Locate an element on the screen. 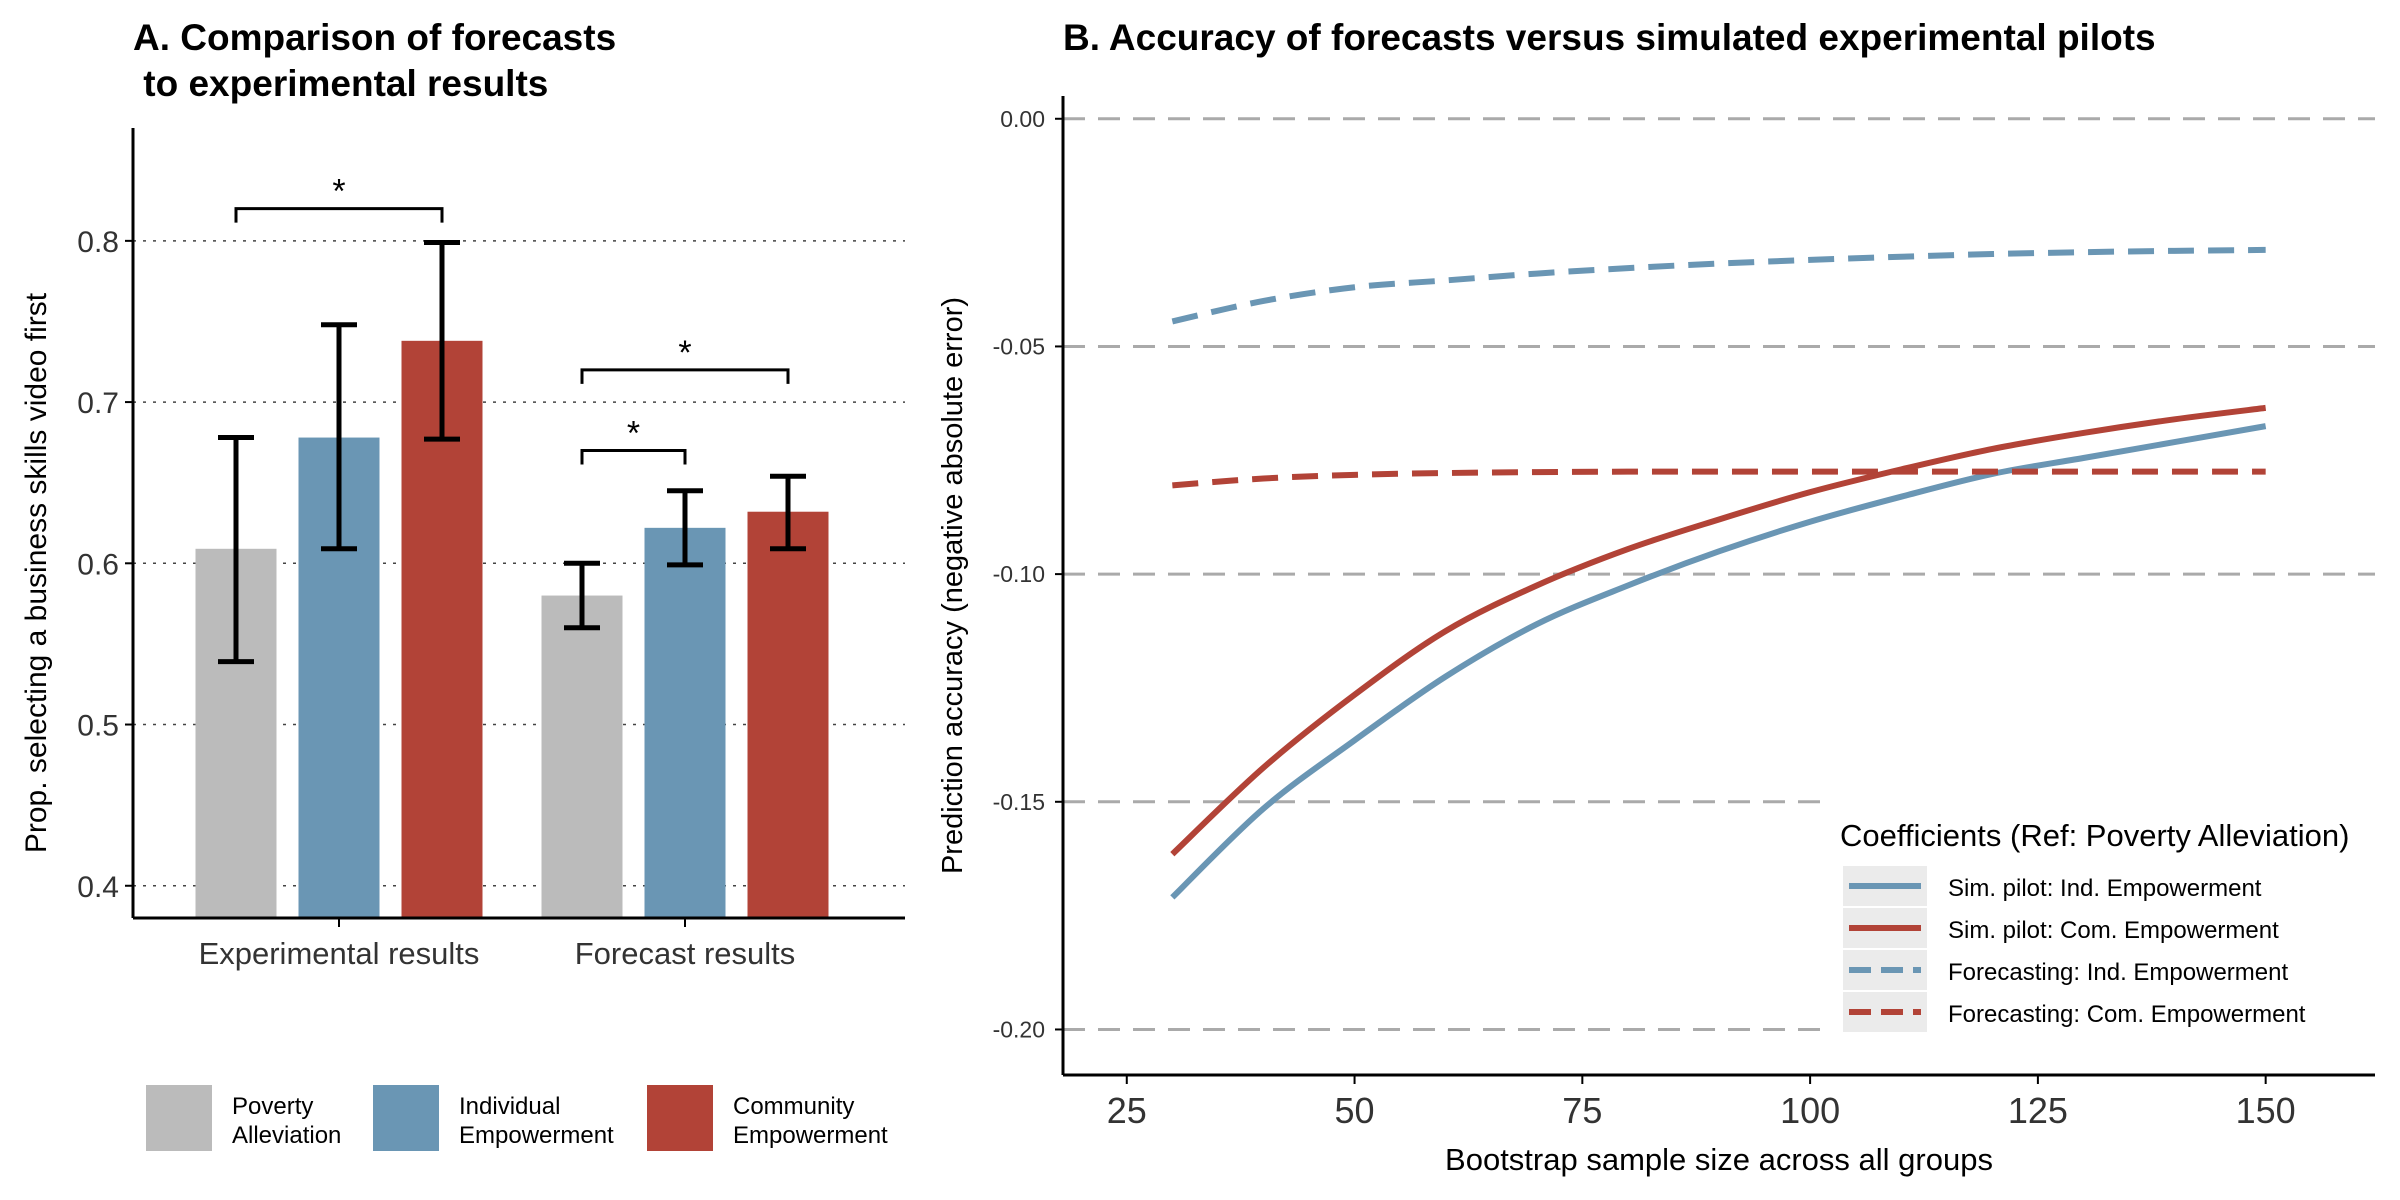  x-tick-label: 100 is located at coordinates (1810, 1110).